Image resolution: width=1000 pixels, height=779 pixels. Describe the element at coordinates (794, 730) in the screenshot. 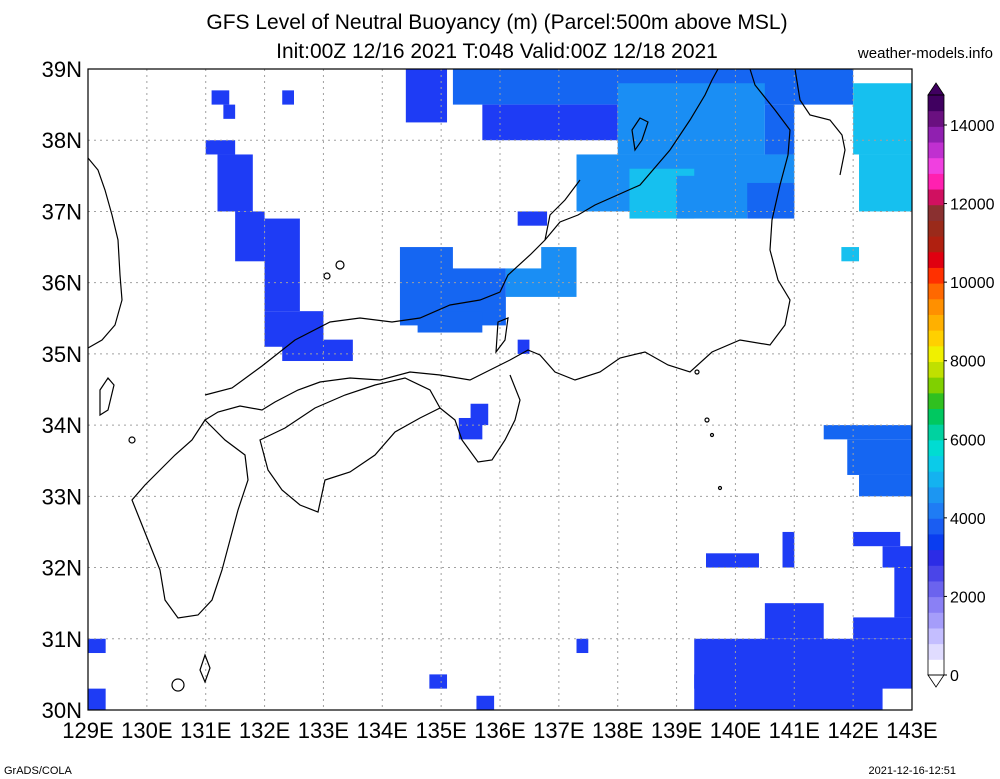

I see `lon-label: 141E` at that location.